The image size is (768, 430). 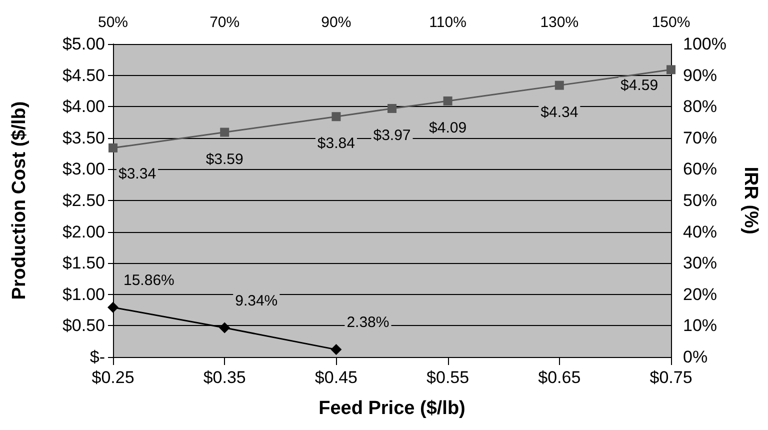 What do you see at coordinates (83, 169) in the screenshot?
I see `y-tick-label: $3.00` at bounding box center [83, 169].